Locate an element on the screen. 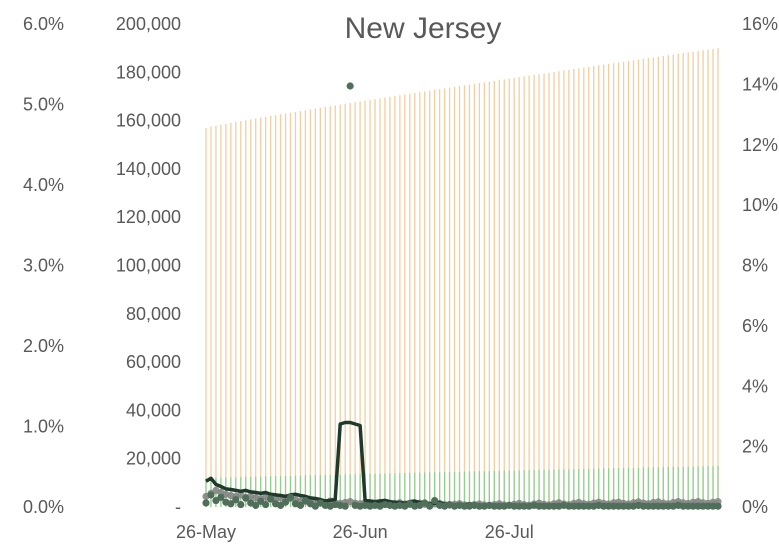 The width and height of the screenshot is (779, 546). middle-axis-tick-label: 80,000 is located at coordinates (153, 314).